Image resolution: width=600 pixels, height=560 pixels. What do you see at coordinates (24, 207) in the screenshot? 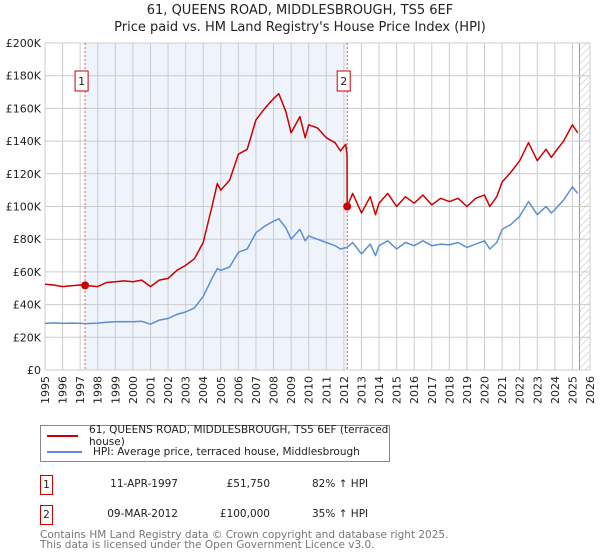
I see `y-tick-label: £100K` at bounding box center [24, 207].